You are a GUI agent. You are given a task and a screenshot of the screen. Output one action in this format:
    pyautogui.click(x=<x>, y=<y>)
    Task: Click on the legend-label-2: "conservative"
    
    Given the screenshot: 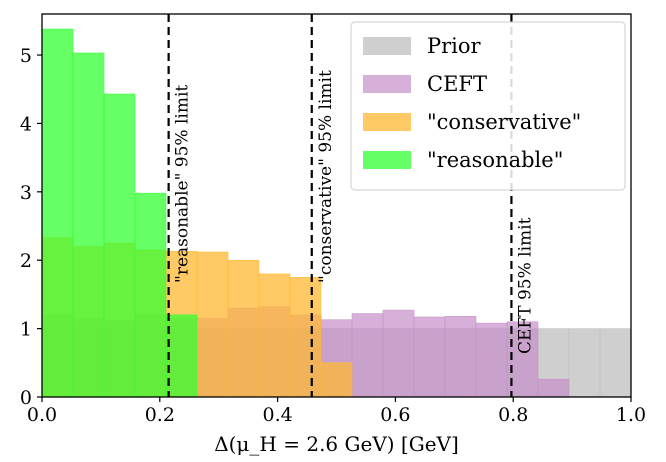 What is the action you would take?
    pyautogui.click(x=504, y=122)
    